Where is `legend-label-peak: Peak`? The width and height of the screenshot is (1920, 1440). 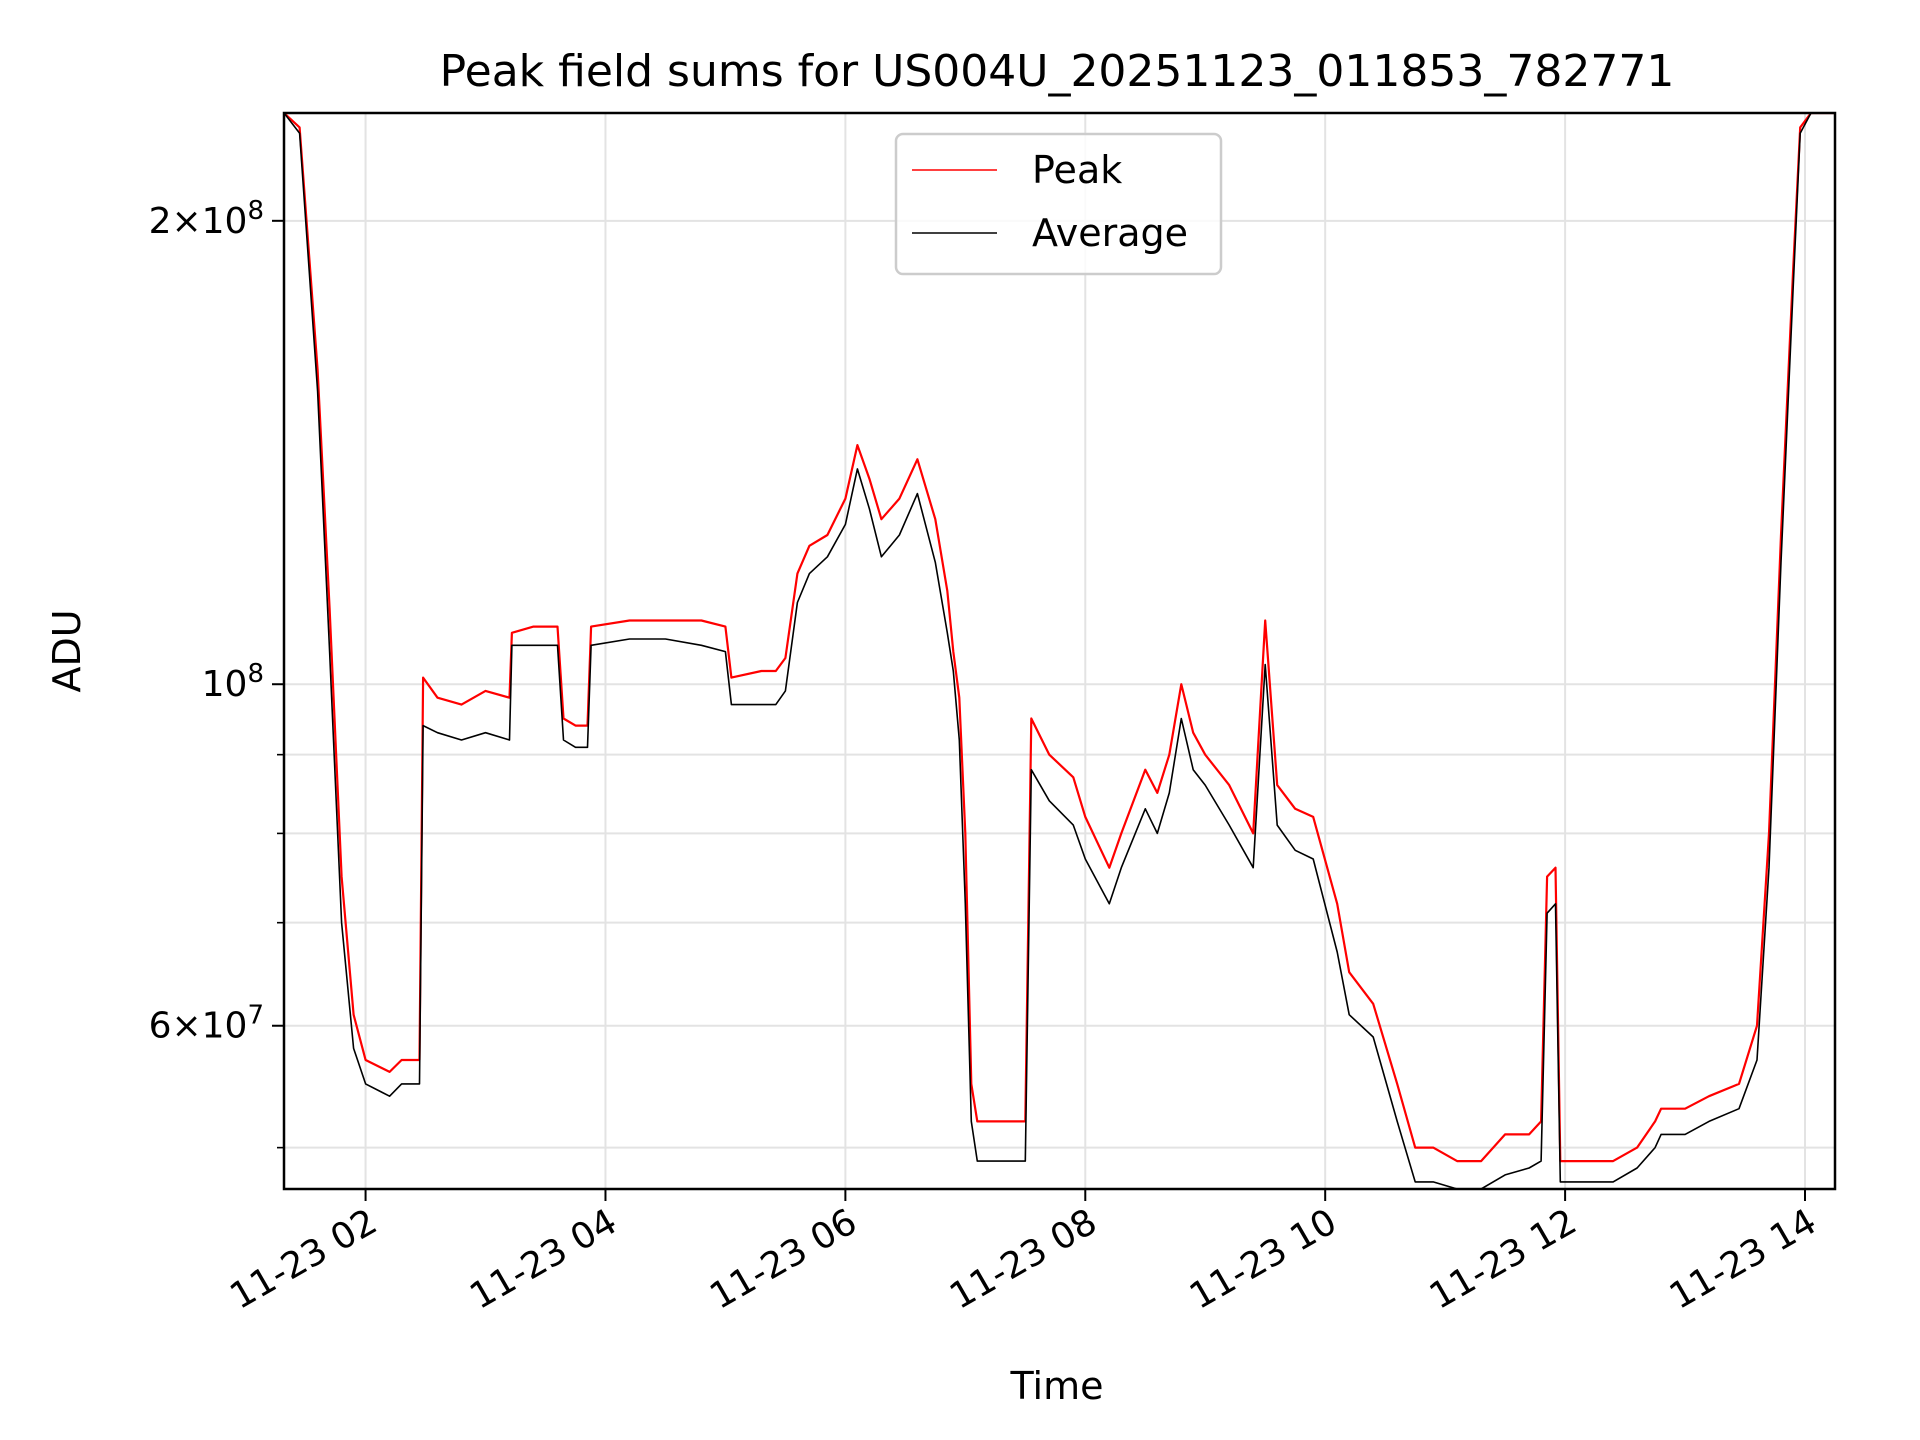
legend-label-peak: Peak is located at coordinates (1077, 170).